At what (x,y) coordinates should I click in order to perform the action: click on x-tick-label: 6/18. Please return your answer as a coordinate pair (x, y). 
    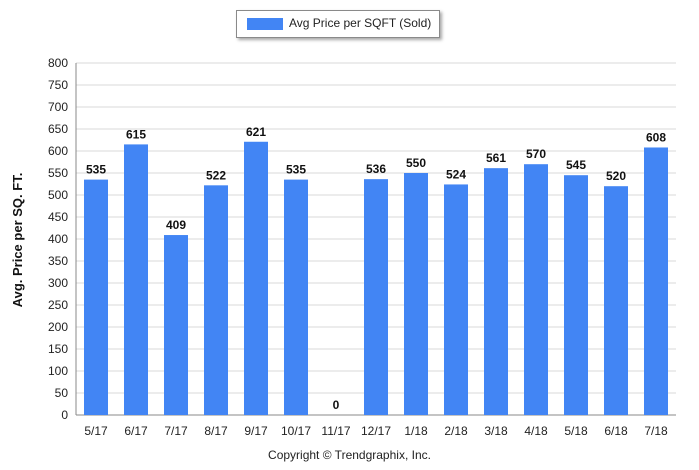
    Looking at the image, I should click on (616, 431).